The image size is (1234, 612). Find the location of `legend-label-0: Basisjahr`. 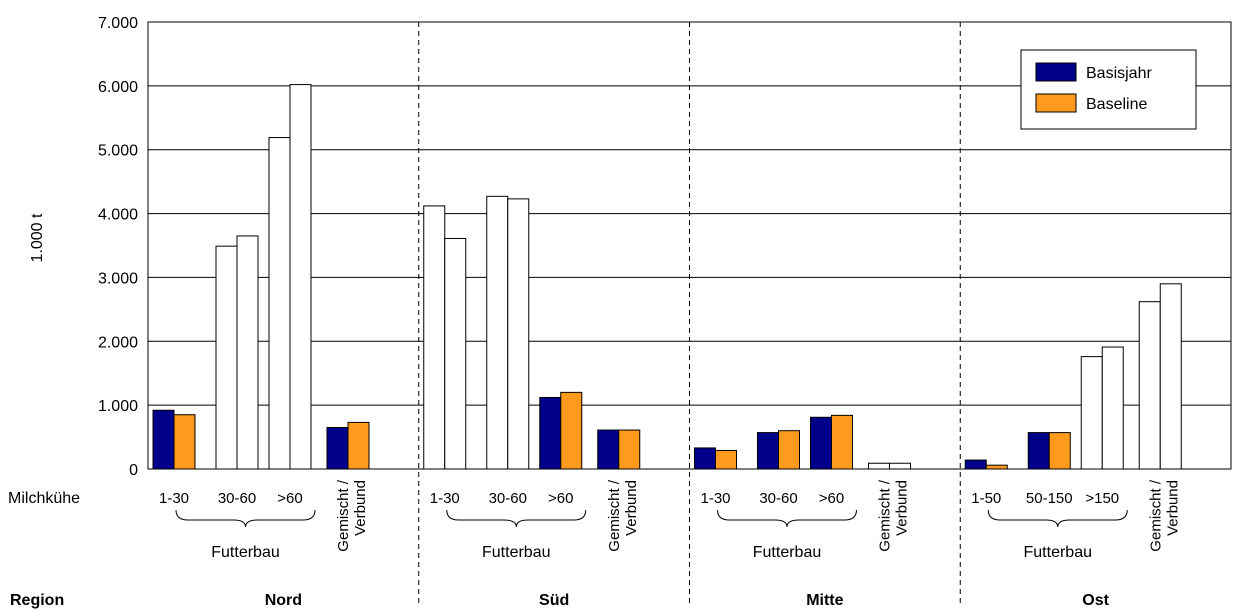

legend-label-0: Basisjahr is located at coordinates (1119, 73).